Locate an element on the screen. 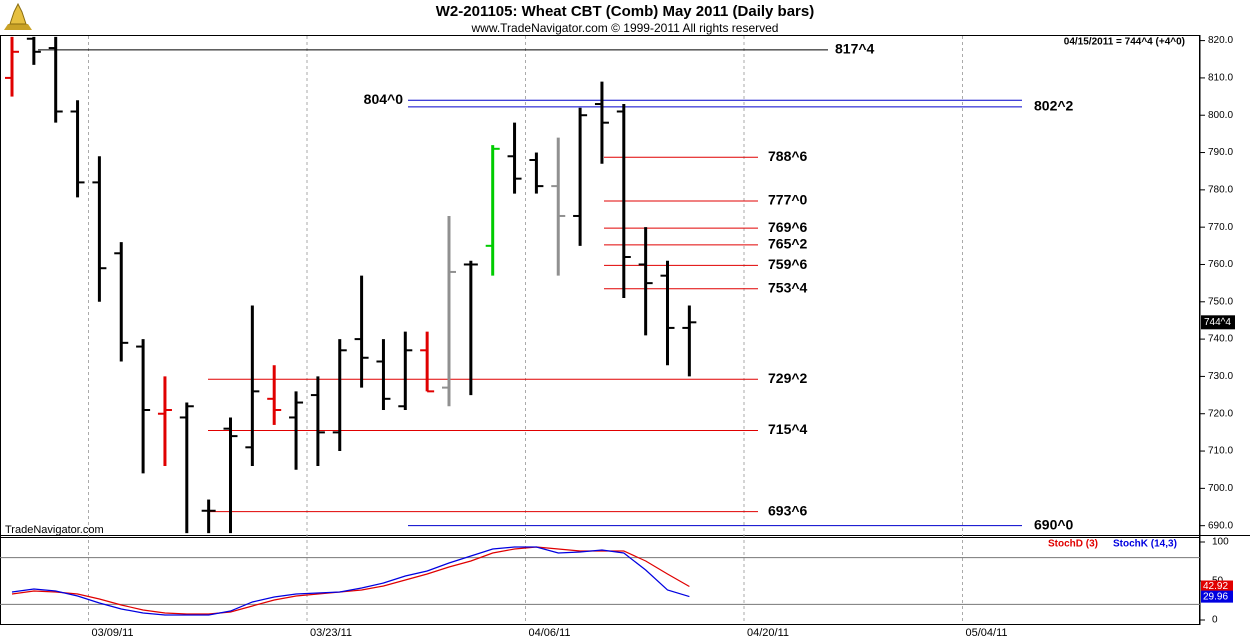 The image size is (1250, 643). level-label: 802^2 is located at coordinates (1054, 106).